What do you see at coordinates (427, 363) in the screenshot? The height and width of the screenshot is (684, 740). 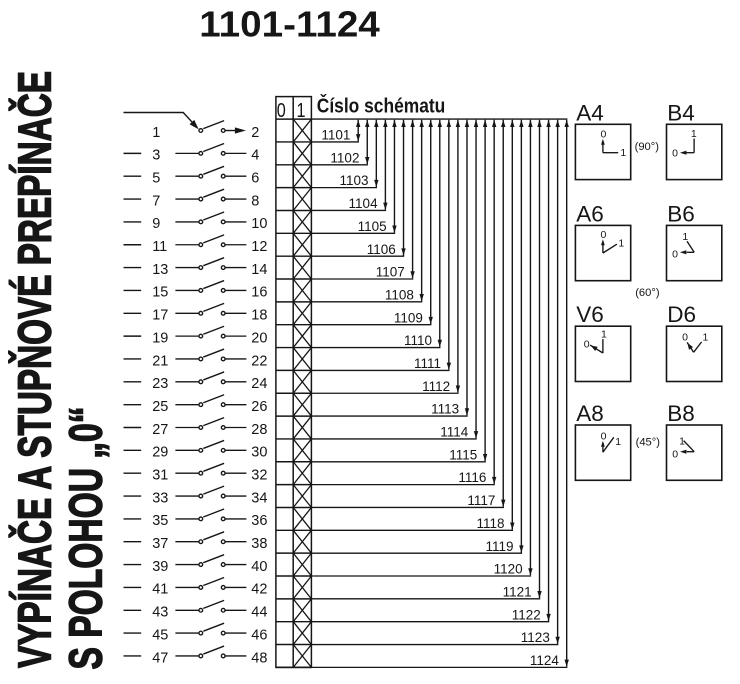 I see `svg-text: 1111` at bounding box center [427, 363].